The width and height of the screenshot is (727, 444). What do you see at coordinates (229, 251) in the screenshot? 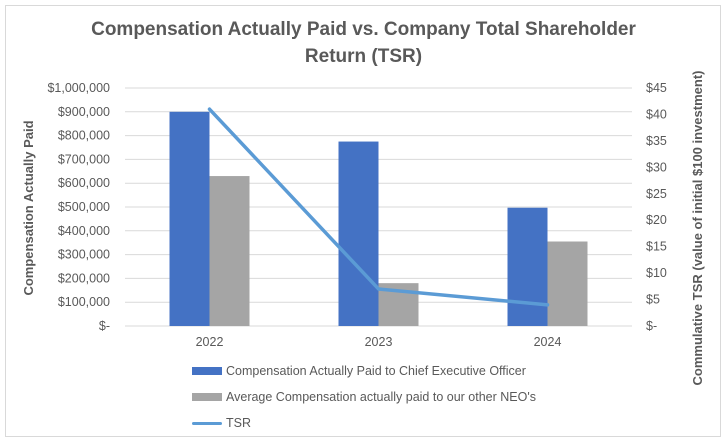
I see `bar-neo-2022` at bounding box center [229, 251].